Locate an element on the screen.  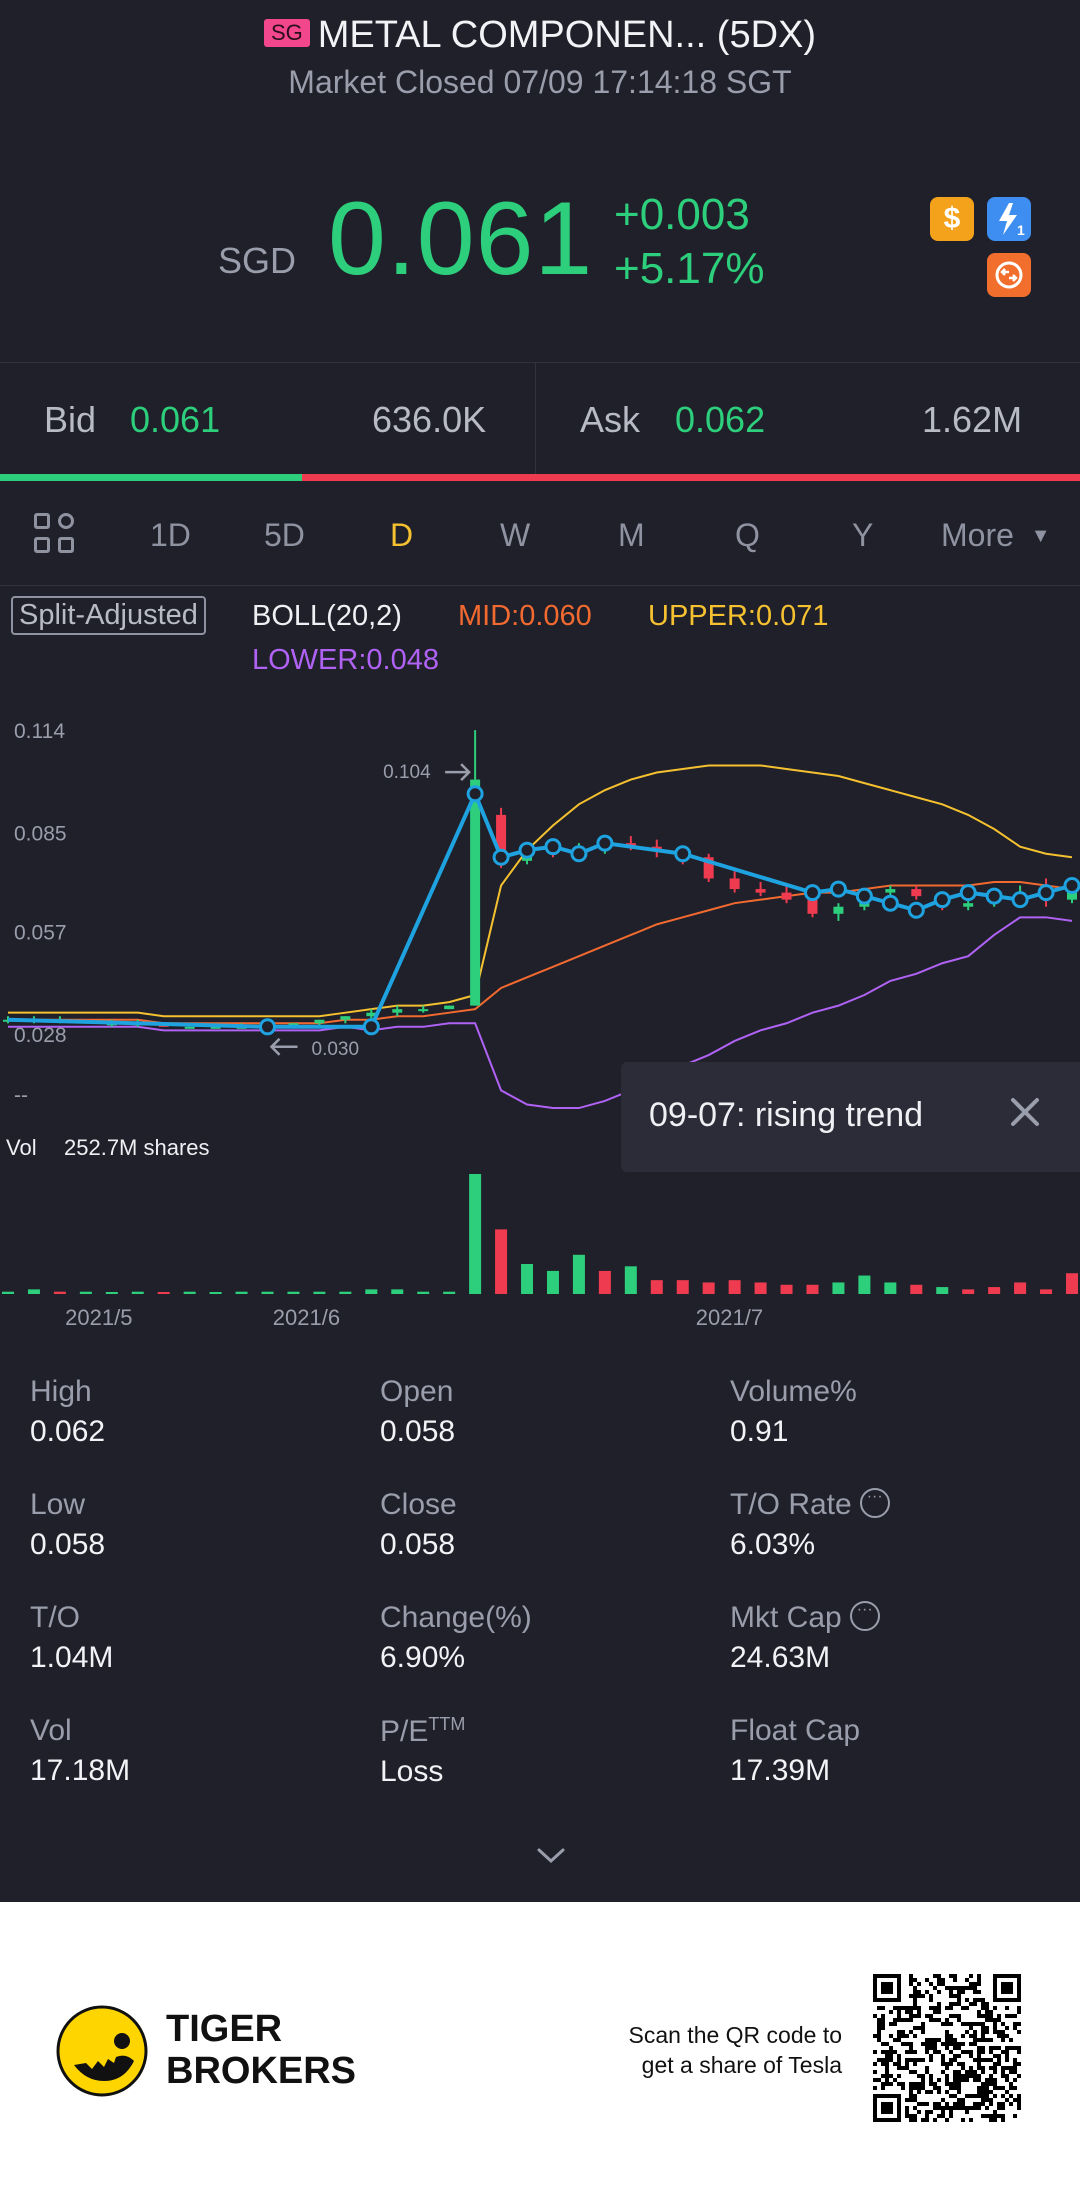
qr-code is located at coordinates (947, 2048).